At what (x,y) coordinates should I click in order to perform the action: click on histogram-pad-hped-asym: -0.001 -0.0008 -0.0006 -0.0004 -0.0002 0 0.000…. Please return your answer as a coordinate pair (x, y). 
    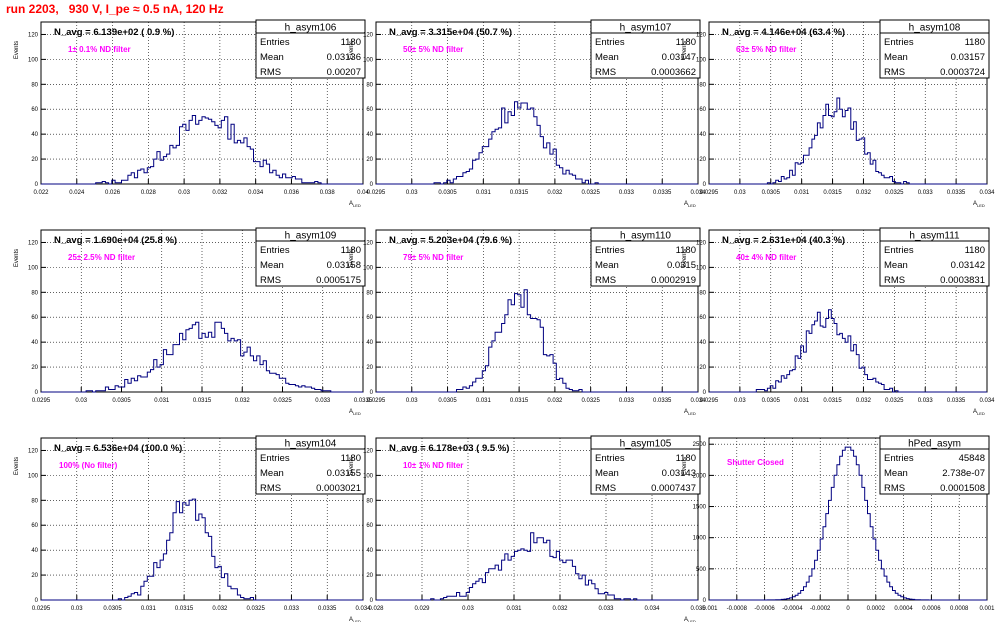
    Looking at the image, I should click on (831, 528).